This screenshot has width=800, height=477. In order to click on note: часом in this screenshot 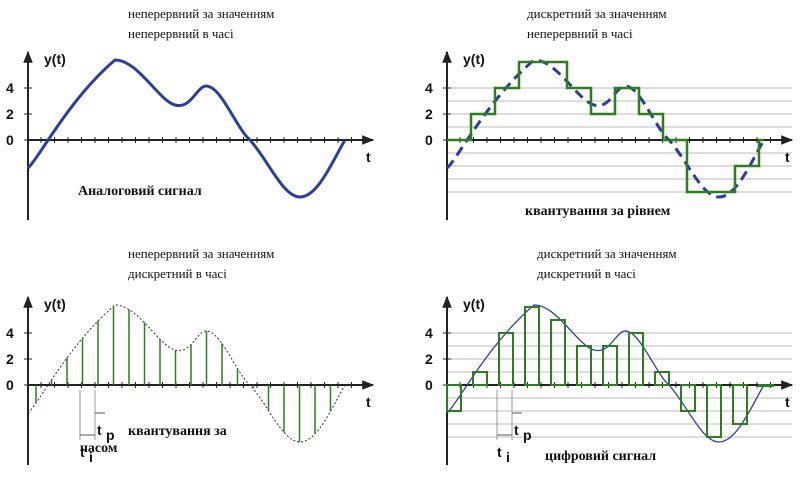, I will do `click(99, 448)`.